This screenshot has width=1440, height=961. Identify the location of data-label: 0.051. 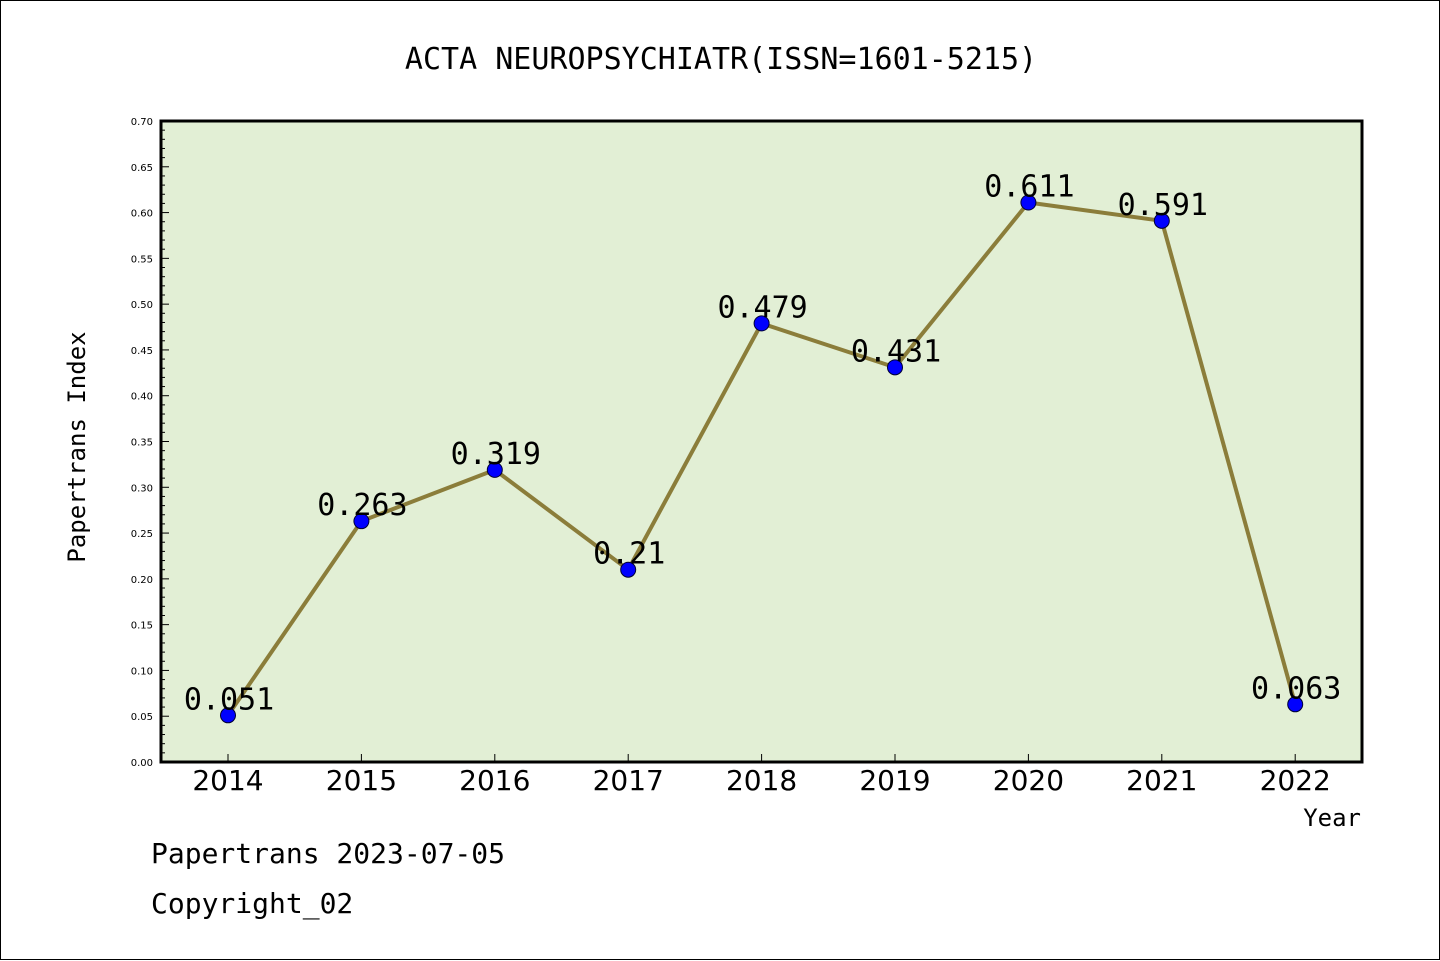
(229, 699).